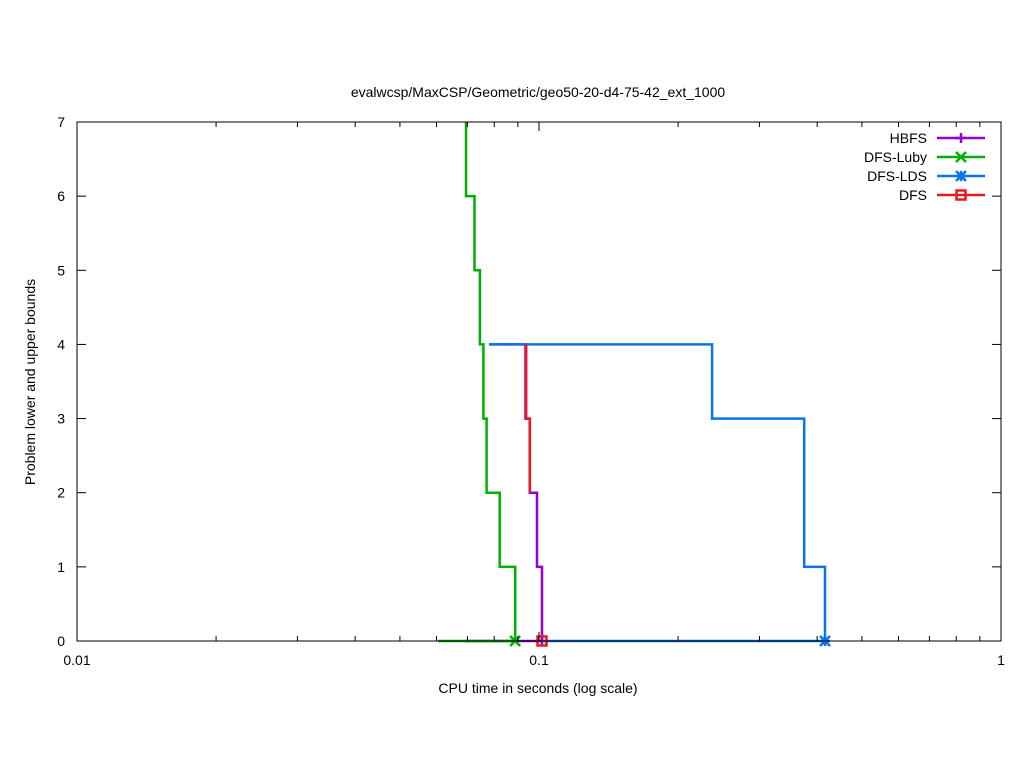 This screenshot has height=768, width=1024. I want to click on series-hbfs, so click(505, 494).